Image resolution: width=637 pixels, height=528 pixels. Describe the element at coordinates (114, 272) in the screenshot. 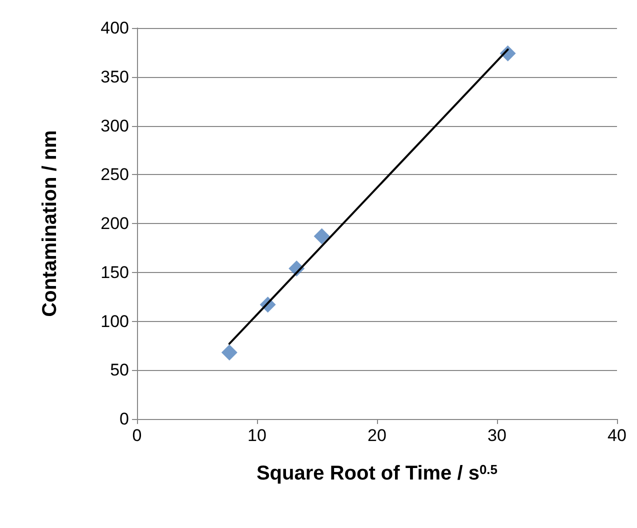

I see `y-tick-label: 150` at that location.